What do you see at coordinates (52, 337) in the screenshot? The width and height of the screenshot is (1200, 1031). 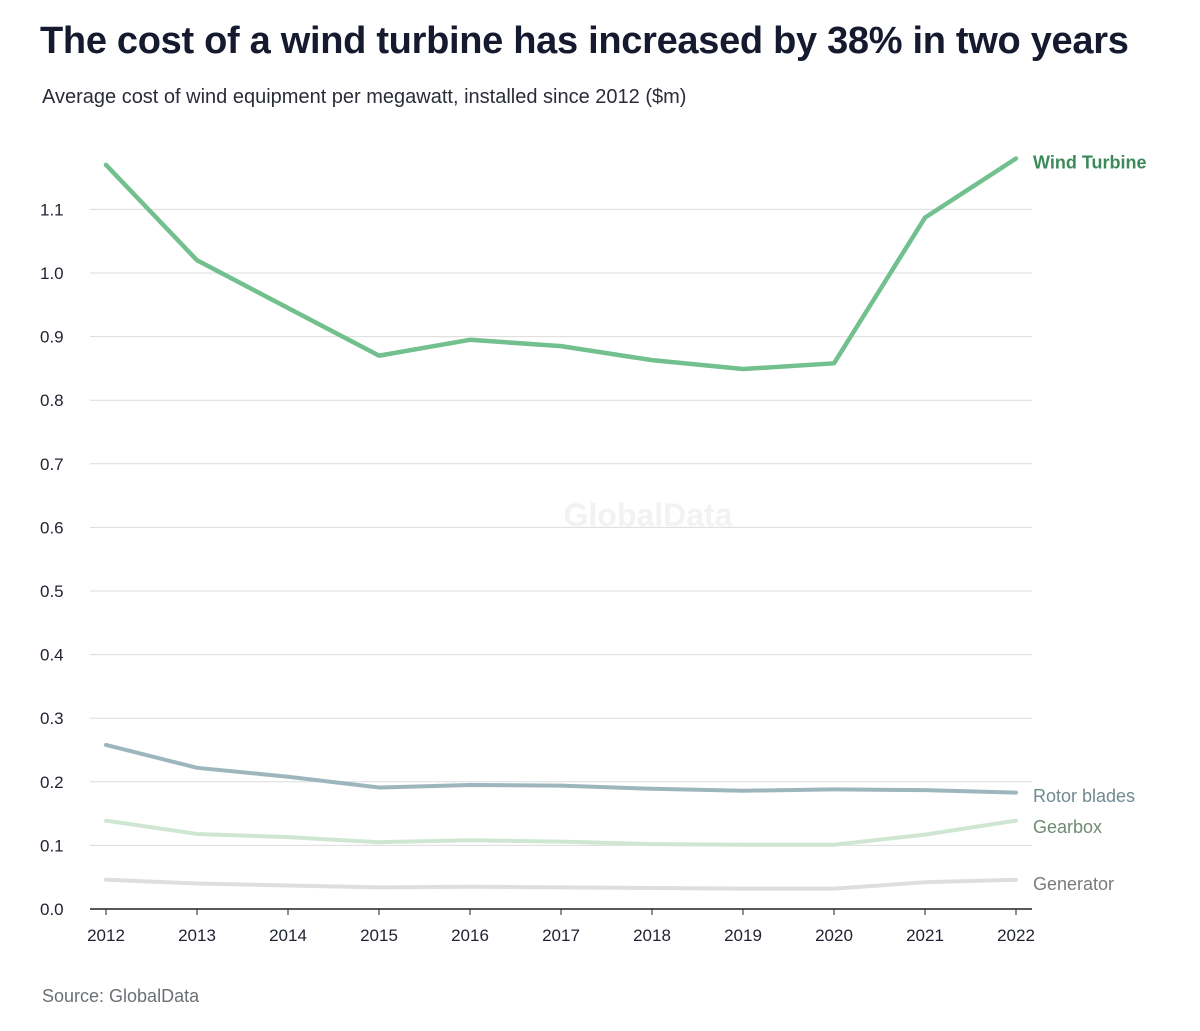 I see `y-tick-label: 0.9` at bounding box center [52, 337].